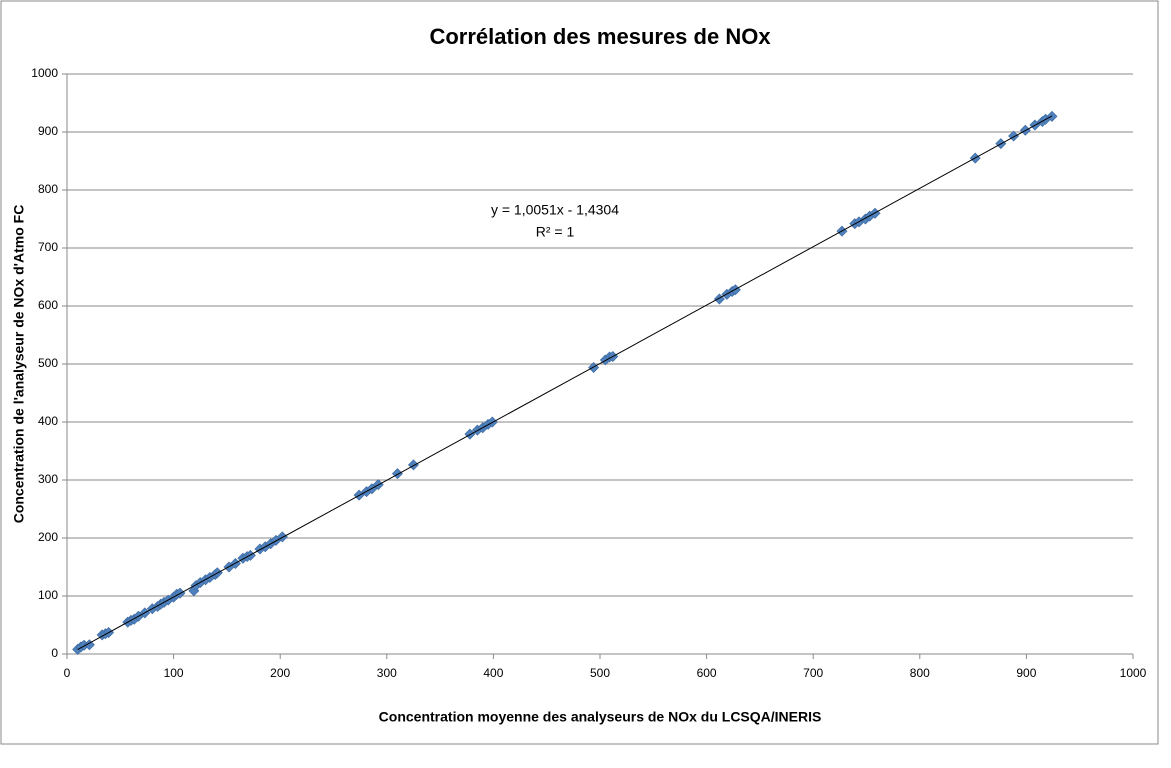 The image size is (1171, 768). I want to click on equation: y = 1,0051x - 1,4304, so click(555, 210).